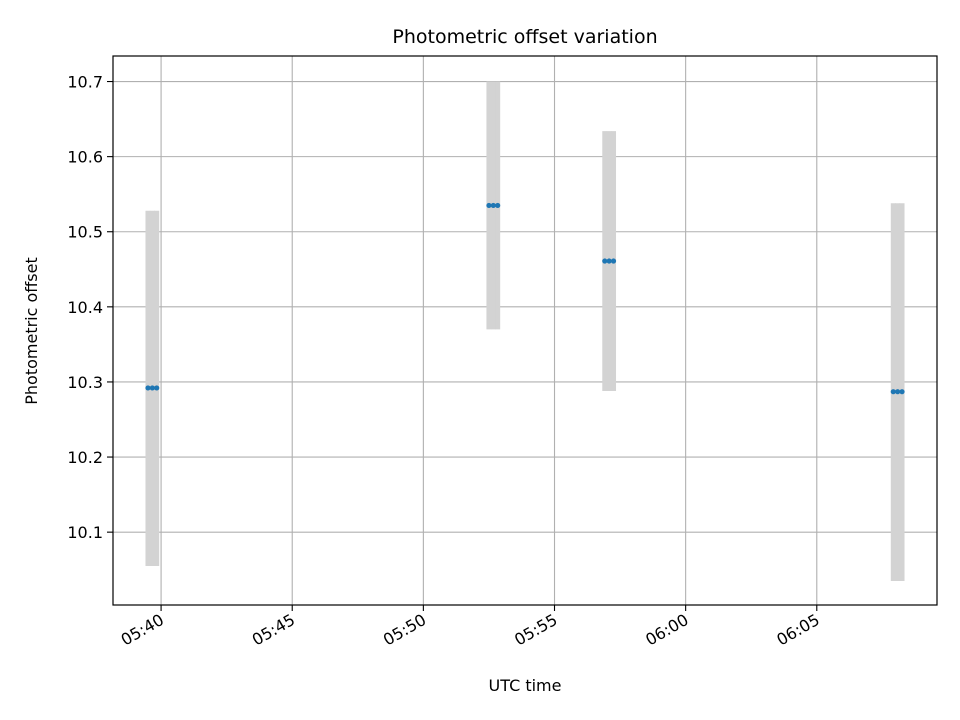 The width and height of the screenshot is (960, 720). What do you see at coordinates (85, 307) in the screenshot?
I see `y-tick-label: 10.4` at bounding box center [85, 307].